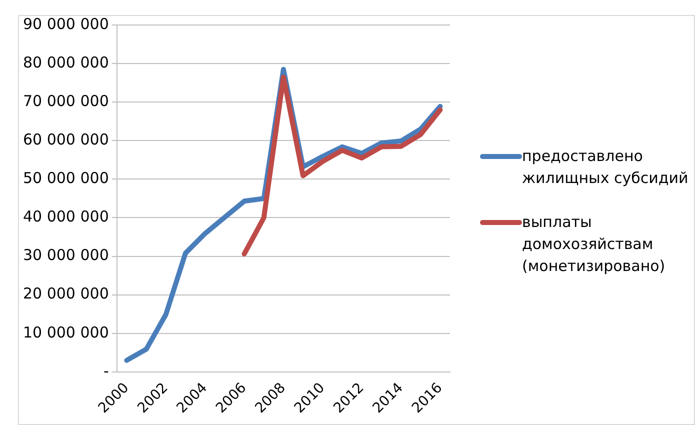  What do you see at coordinates (65, 62) in the screenshot?
I see `y-tick-label: 80 000 000` at bounding box center [65, 62].